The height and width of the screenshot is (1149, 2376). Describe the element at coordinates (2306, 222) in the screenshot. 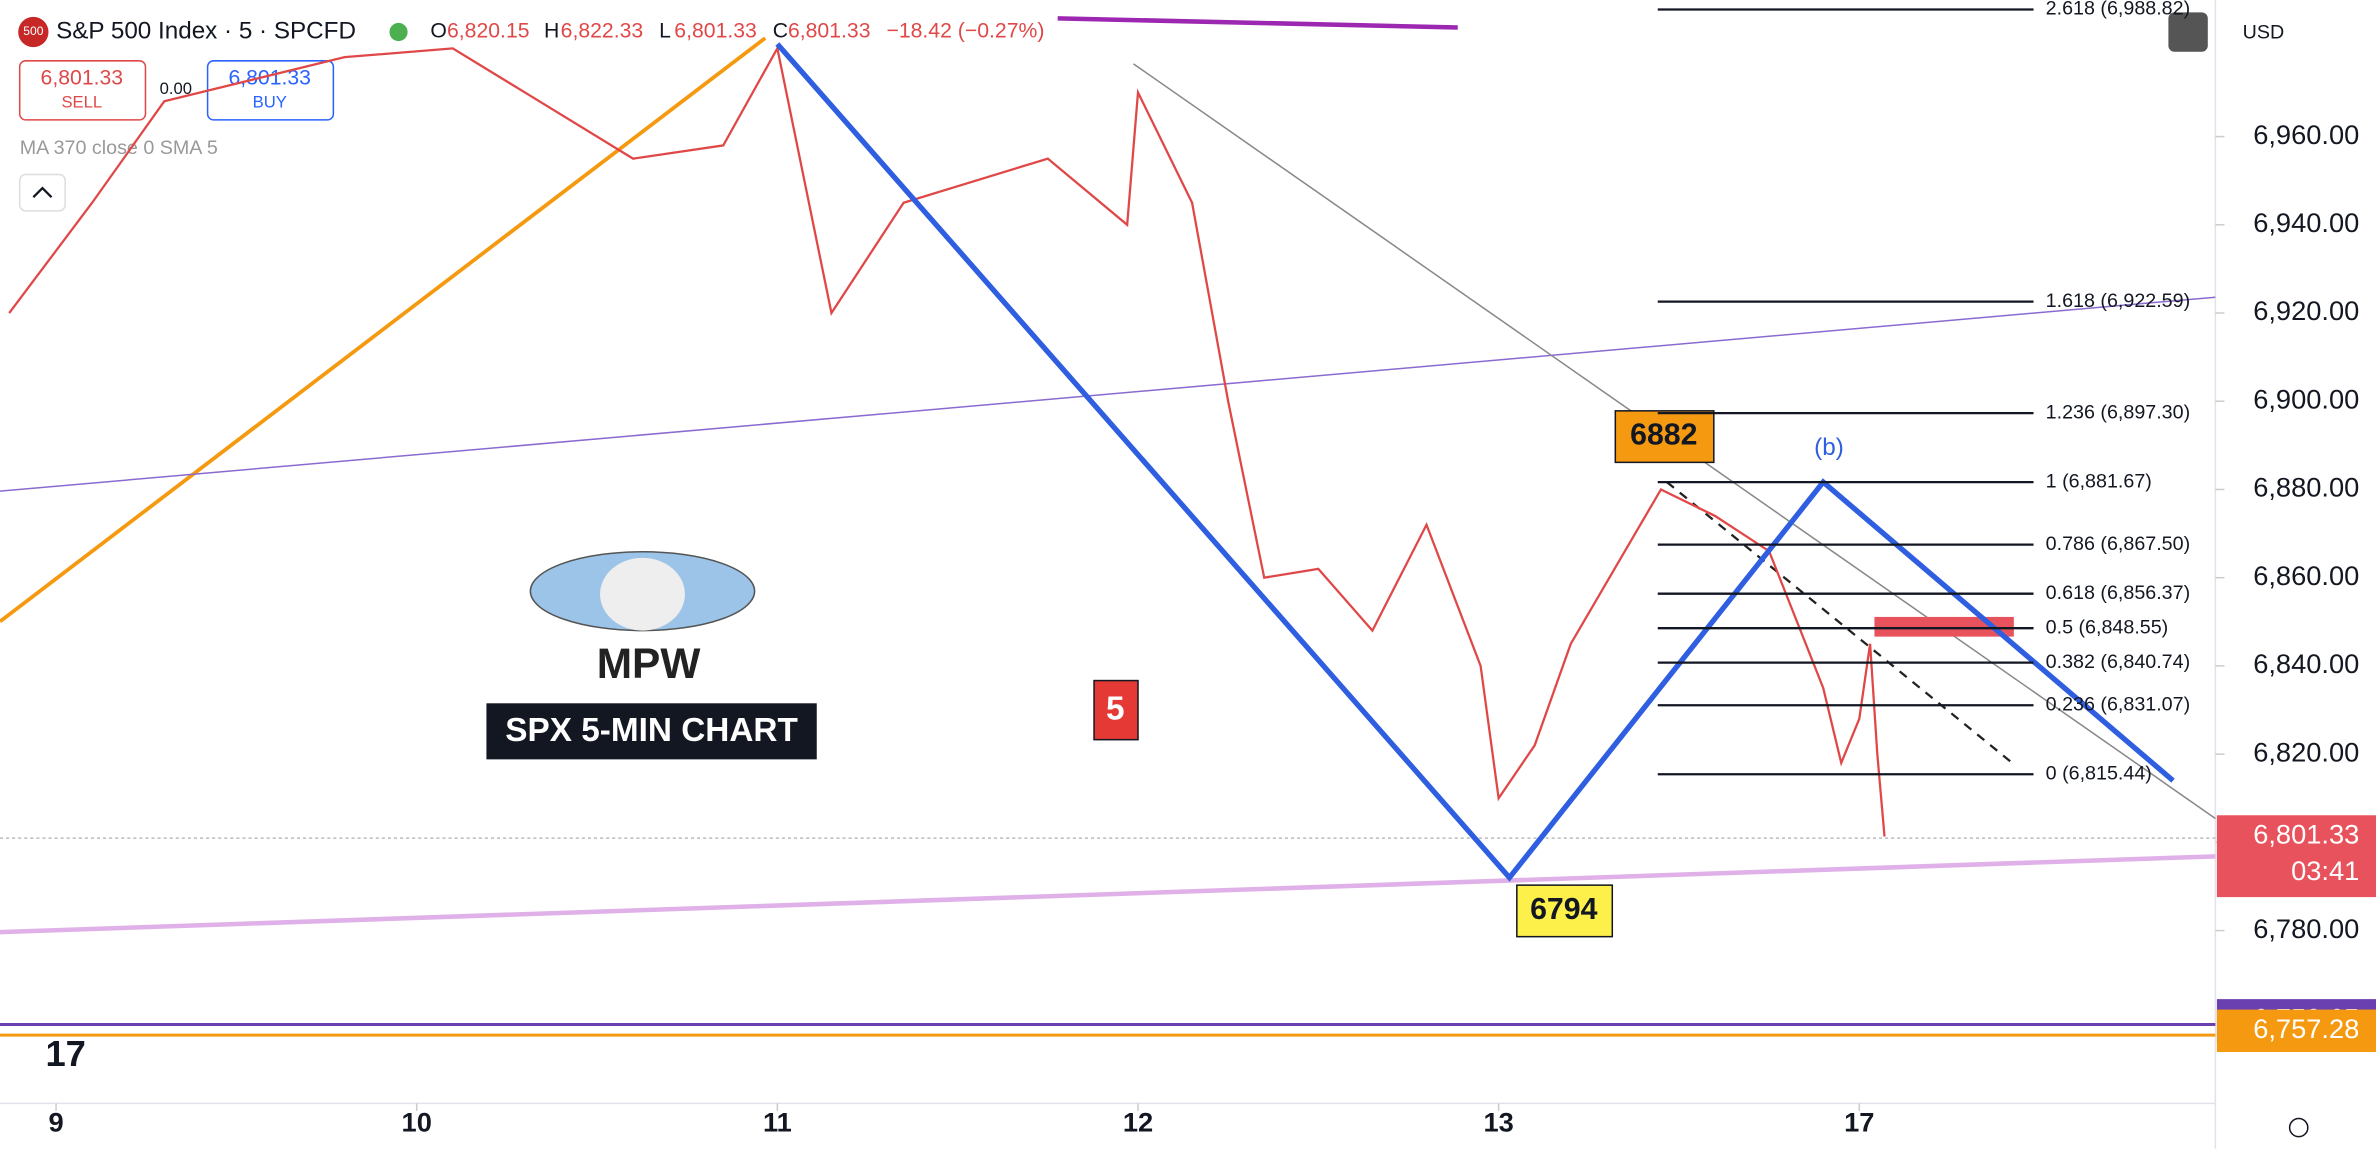

I see `price-tick-label: 6,940.00` at that location.